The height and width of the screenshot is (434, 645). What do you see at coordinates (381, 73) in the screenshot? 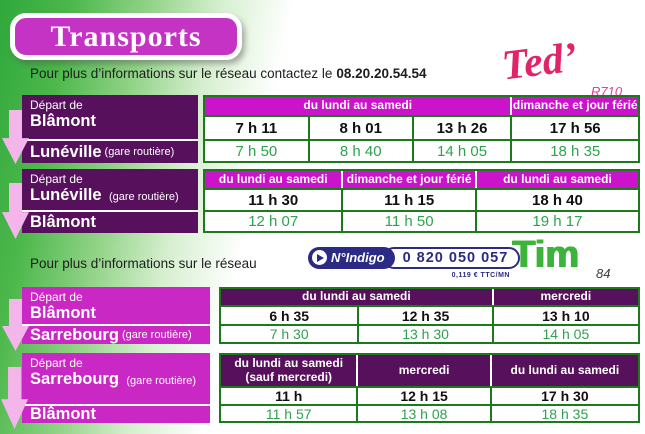
I see `ted-phone-number: 08.20.20.54.54` at bounding box center [381, 73].